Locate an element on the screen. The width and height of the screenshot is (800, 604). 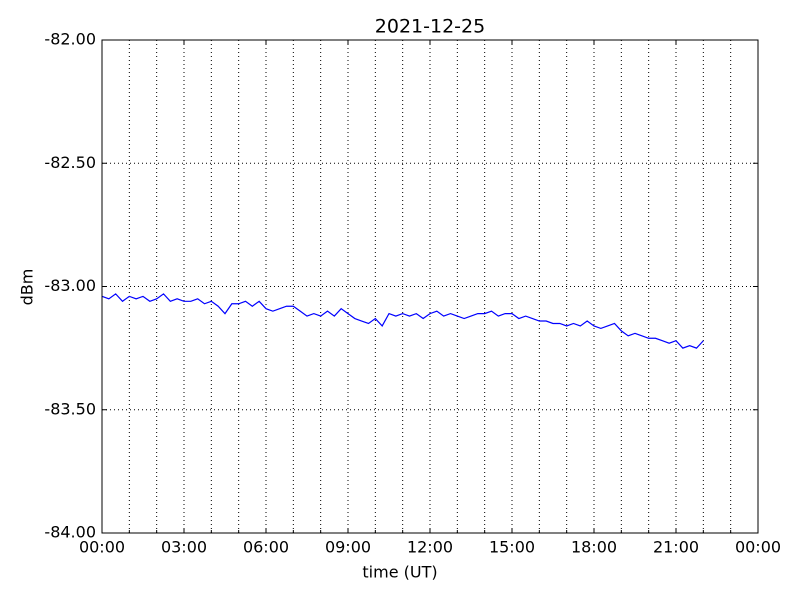
x-tick-label: 15:00 is located at coordinates (512, 547).